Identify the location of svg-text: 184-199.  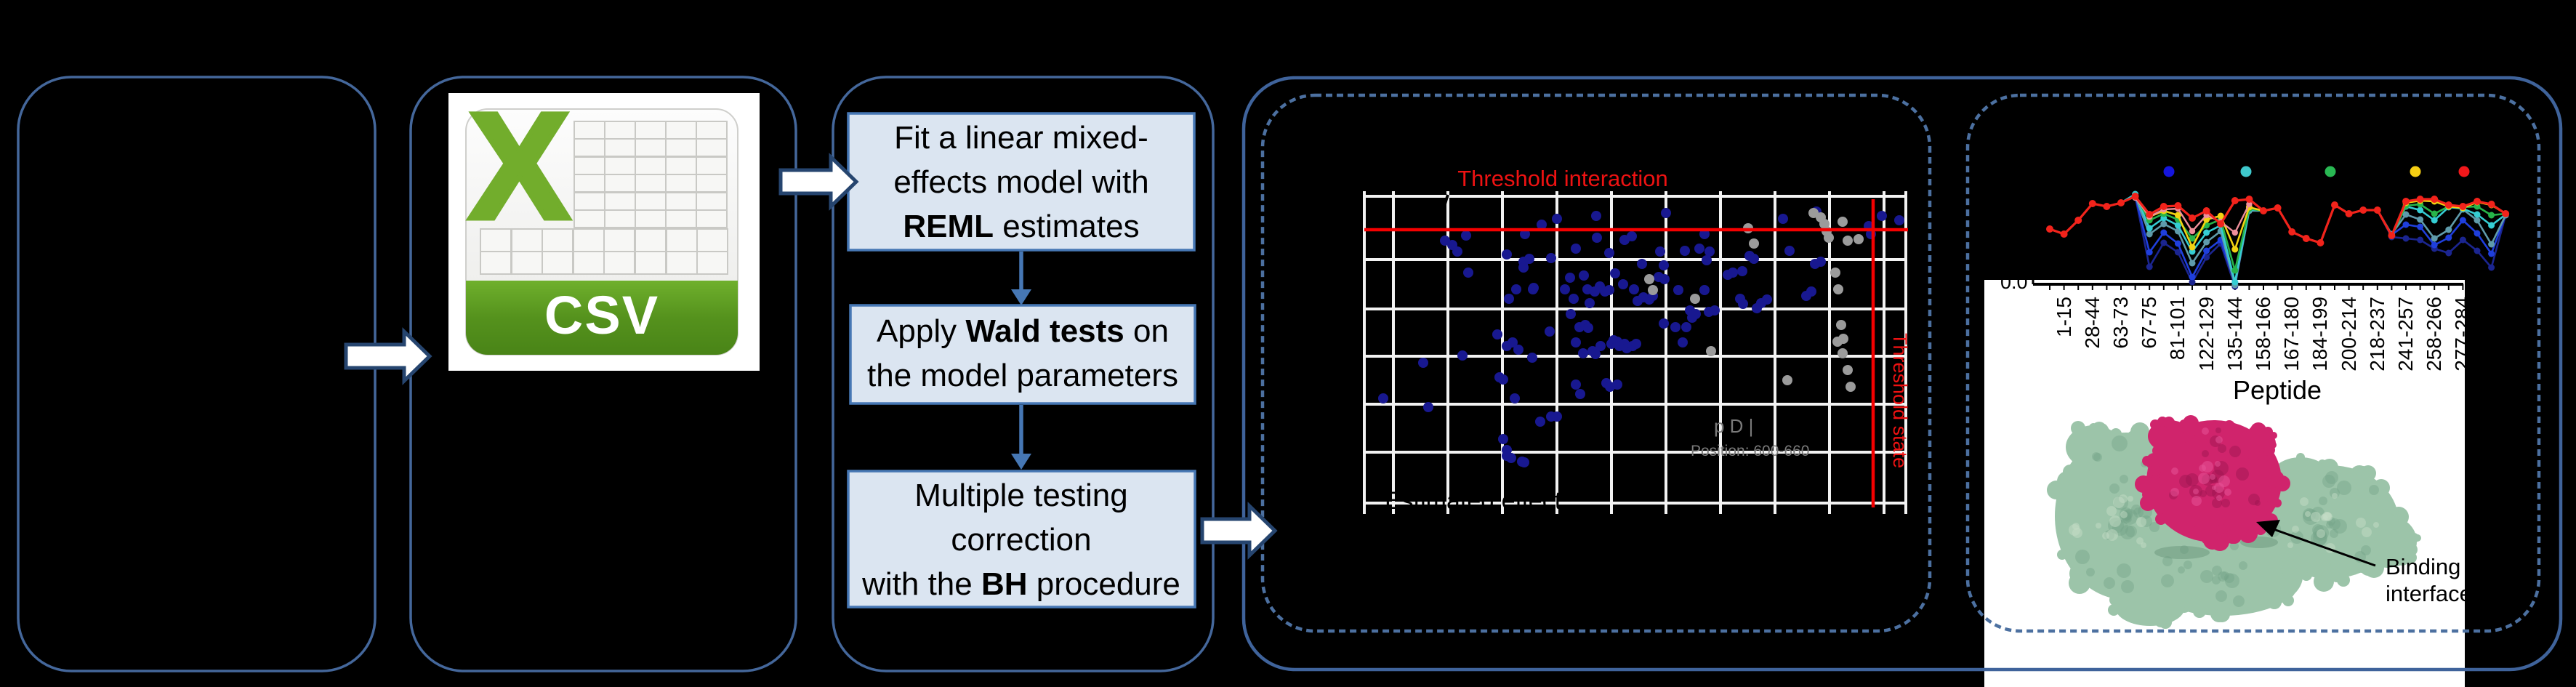
(2320, 334).